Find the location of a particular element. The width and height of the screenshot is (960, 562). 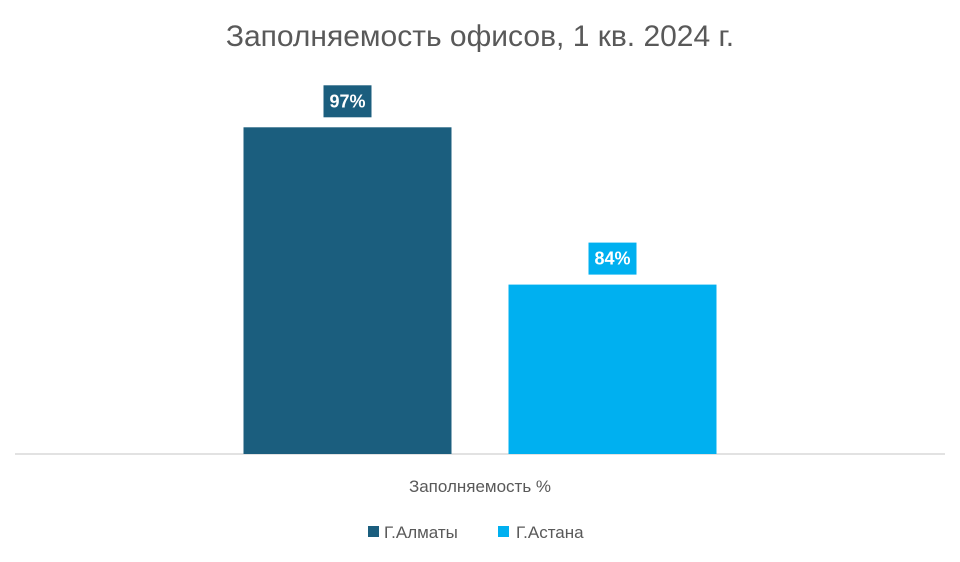

data-label-1: 97% is located at coordinates (347, 101).